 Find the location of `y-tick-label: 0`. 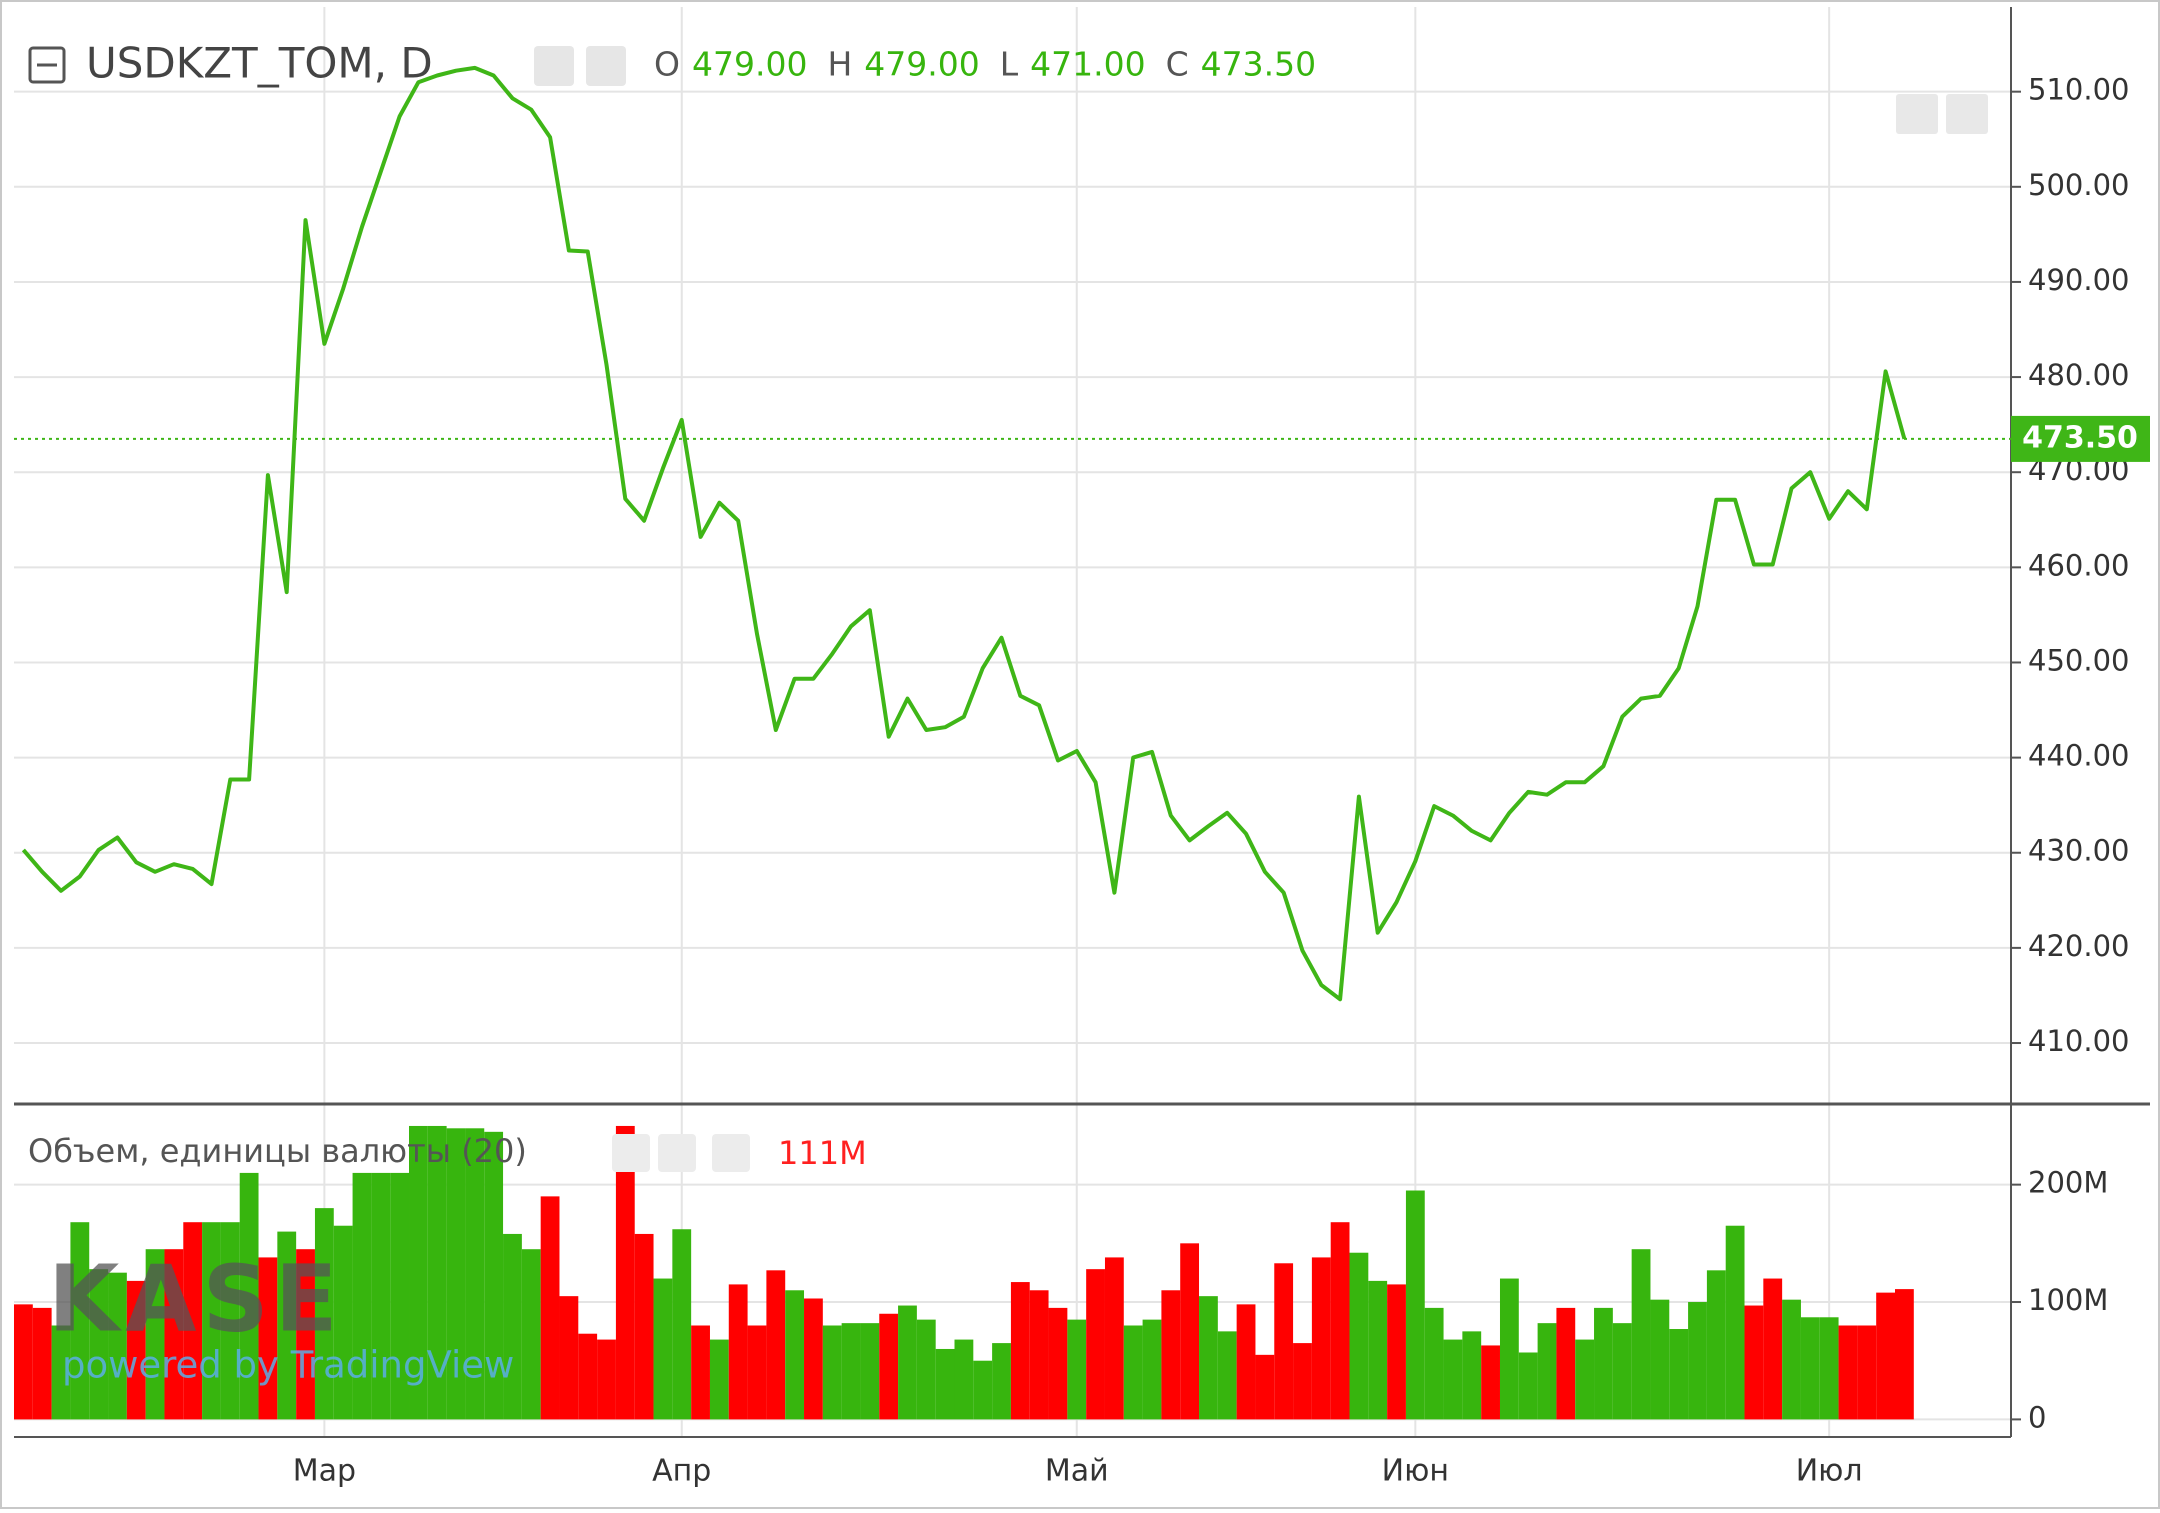

y-tick-label: 0 is located at coordinates (2037, 1417).